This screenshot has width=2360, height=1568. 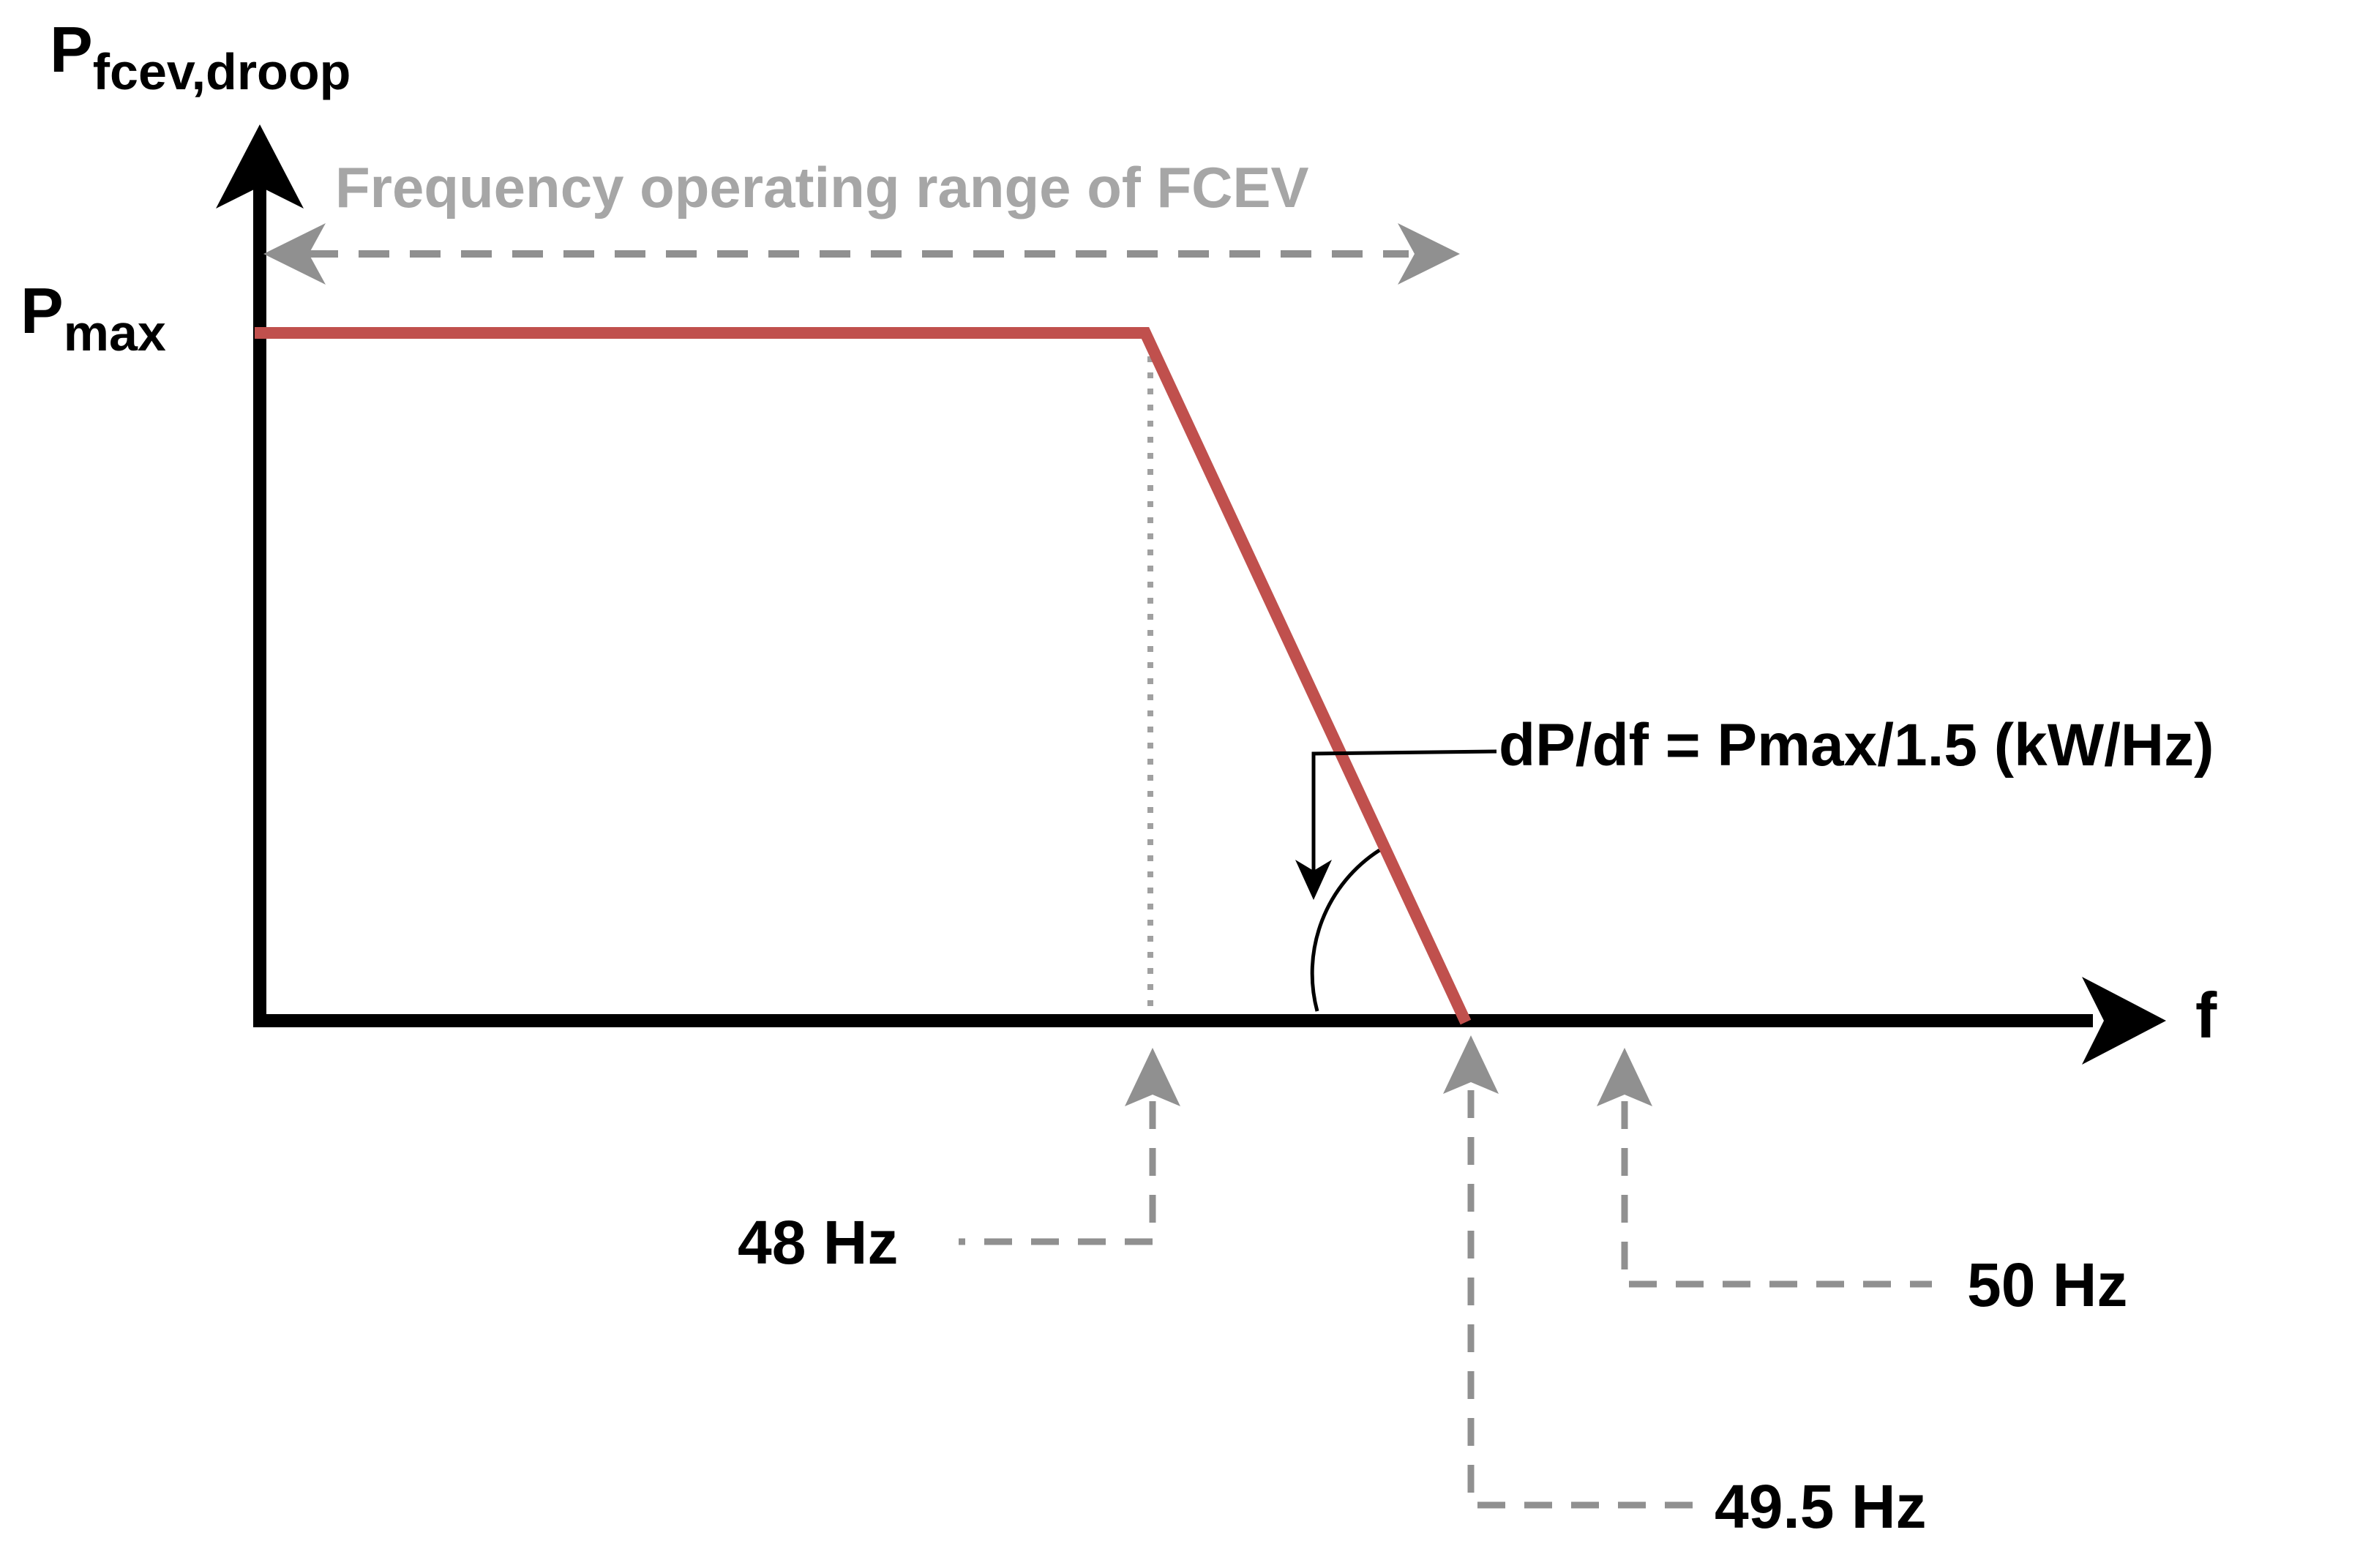 I want to click on pmax-label: Pmax, so click(x=93, y=317).